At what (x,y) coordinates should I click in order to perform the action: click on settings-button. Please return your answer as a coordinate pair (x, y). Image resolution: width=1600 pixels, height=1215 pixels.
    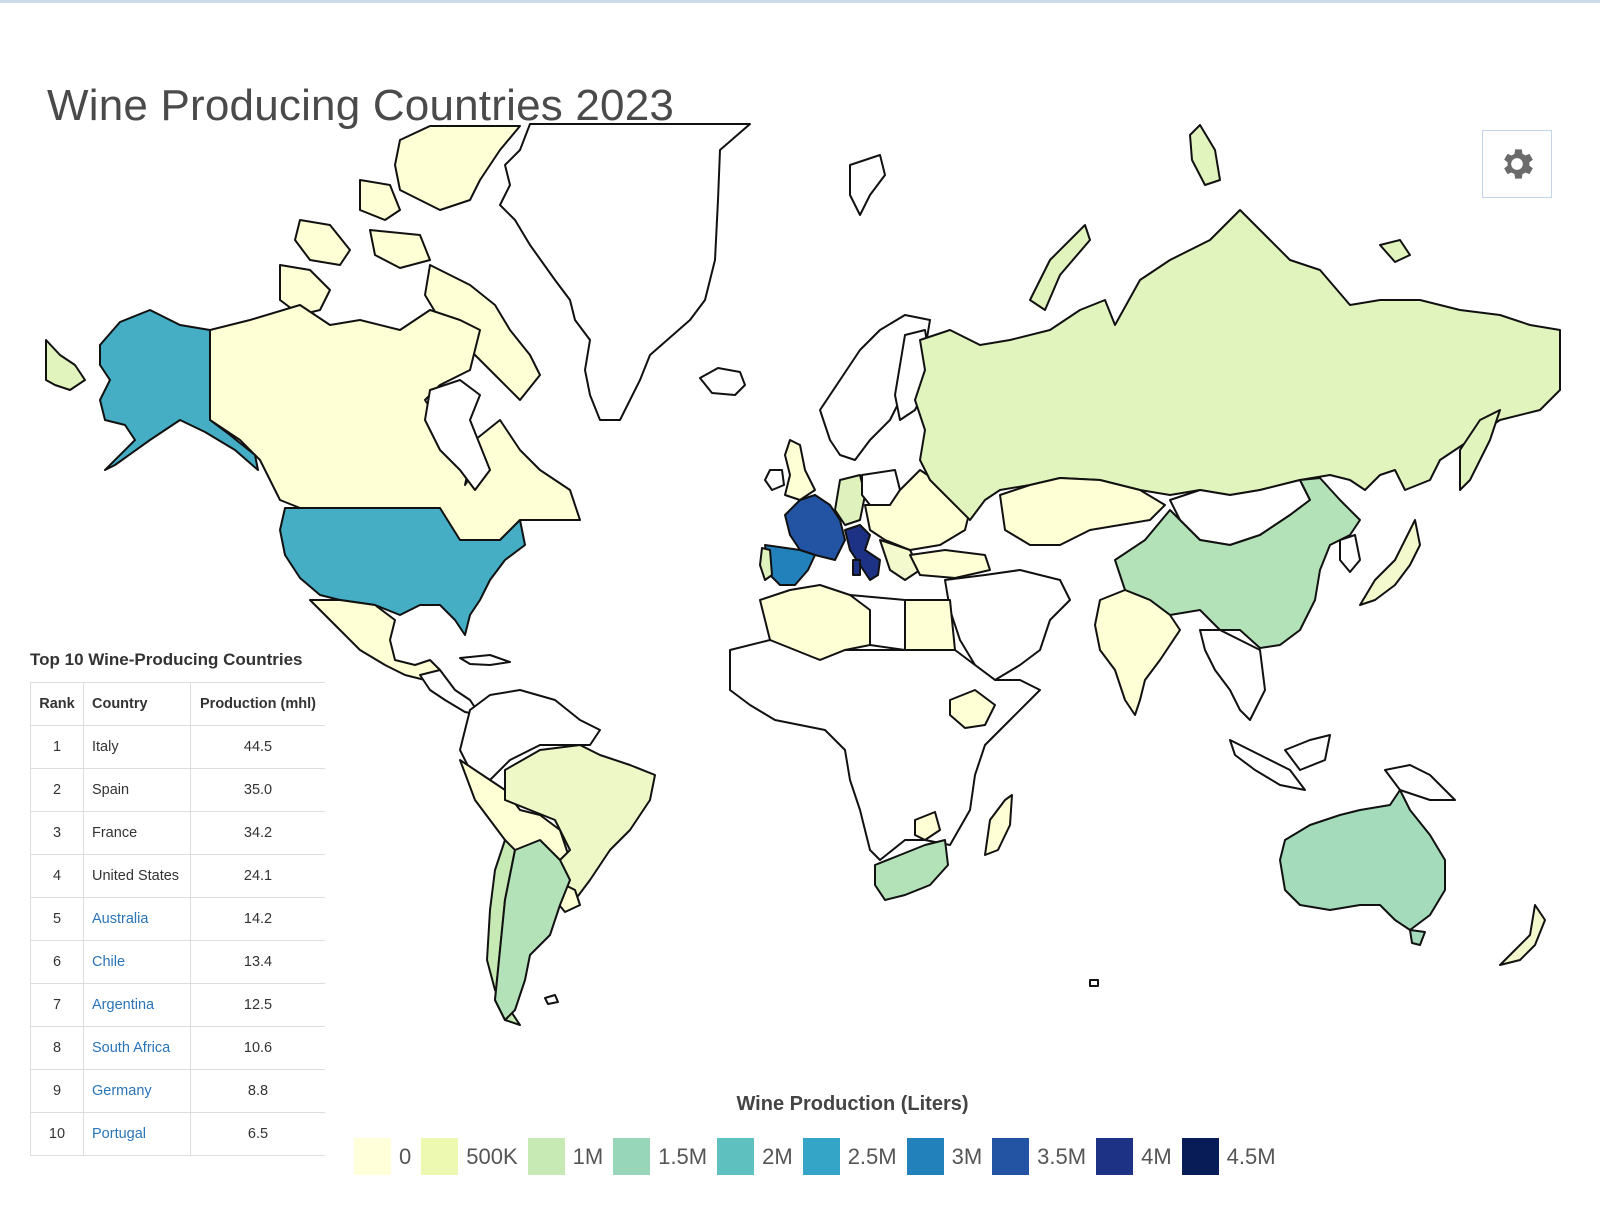
    Looking at the image, I should click on (1517, 164).